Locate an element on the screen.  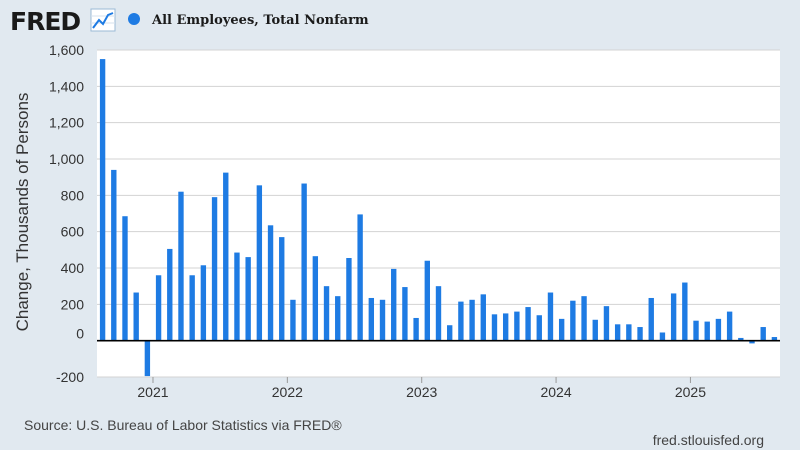
y-tick-label: 600 is located at coordinates (73, 232).